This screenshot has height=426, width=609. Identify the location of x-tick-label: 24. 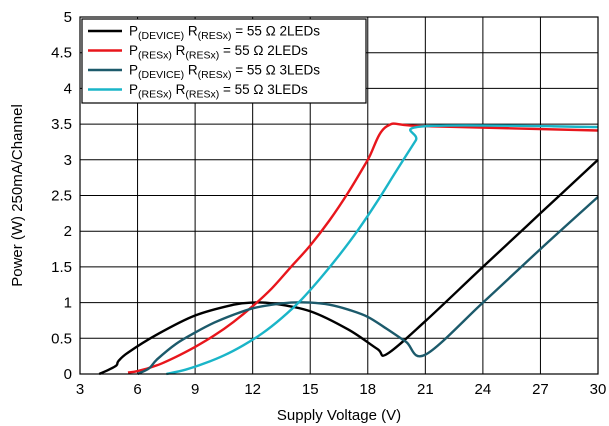
(483, 389).